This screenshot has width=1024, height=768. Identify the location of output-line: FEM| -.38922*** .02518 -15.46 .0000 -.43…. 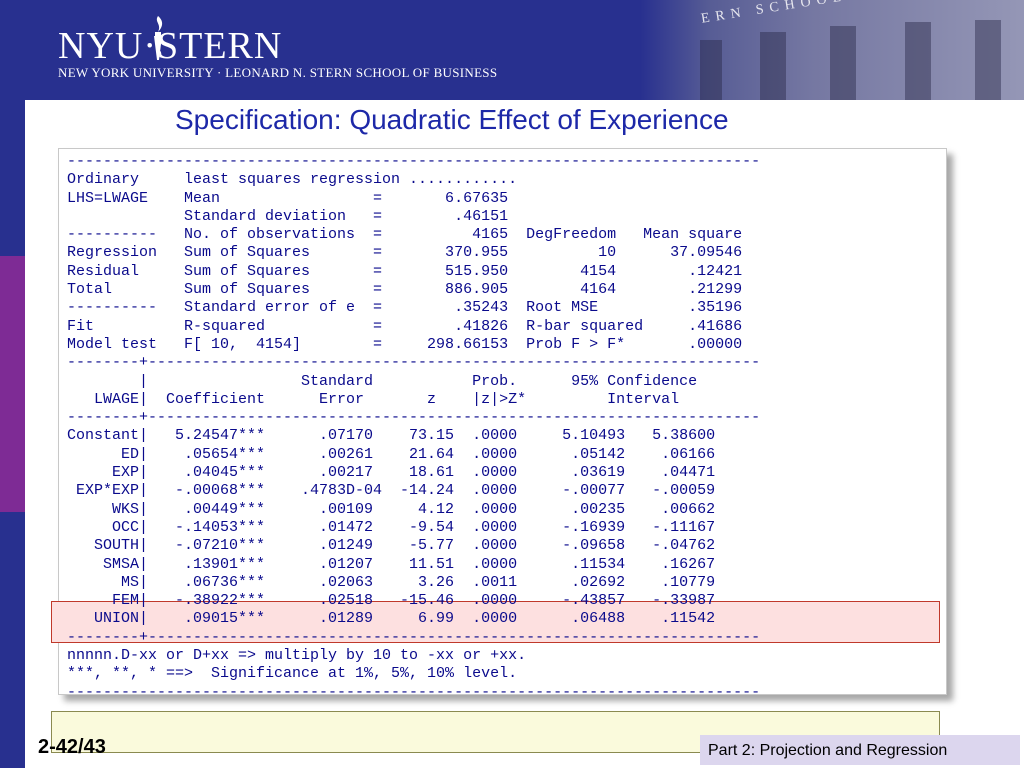
(391, 601).